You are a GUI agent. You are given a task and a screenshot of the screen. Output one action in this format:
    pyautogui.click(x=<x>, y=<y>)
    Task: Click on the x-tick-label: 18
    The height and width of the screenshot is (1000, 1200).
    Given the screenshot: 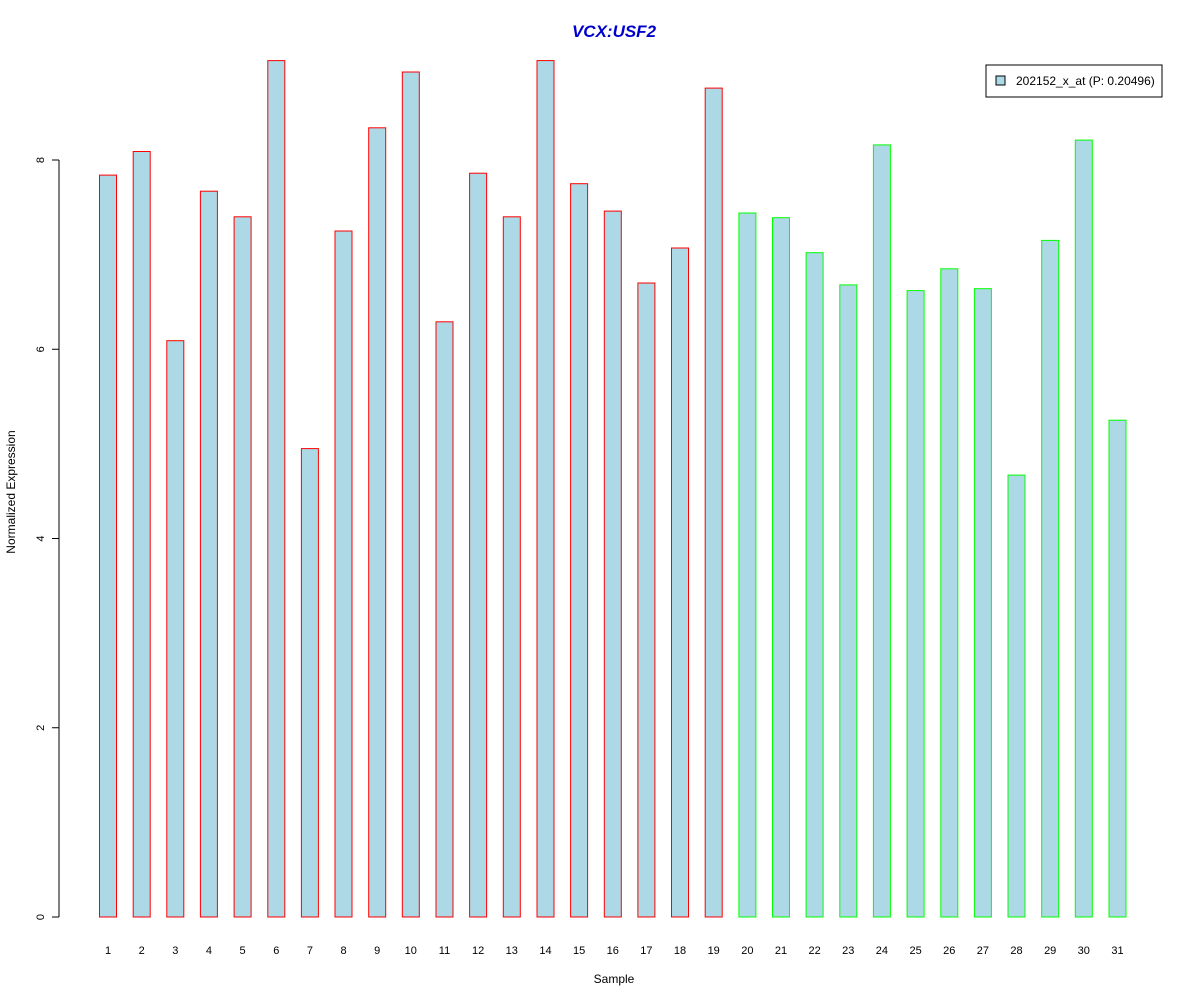 What is the action you would take?
    pyautogui.click(x=680, y=951)
    